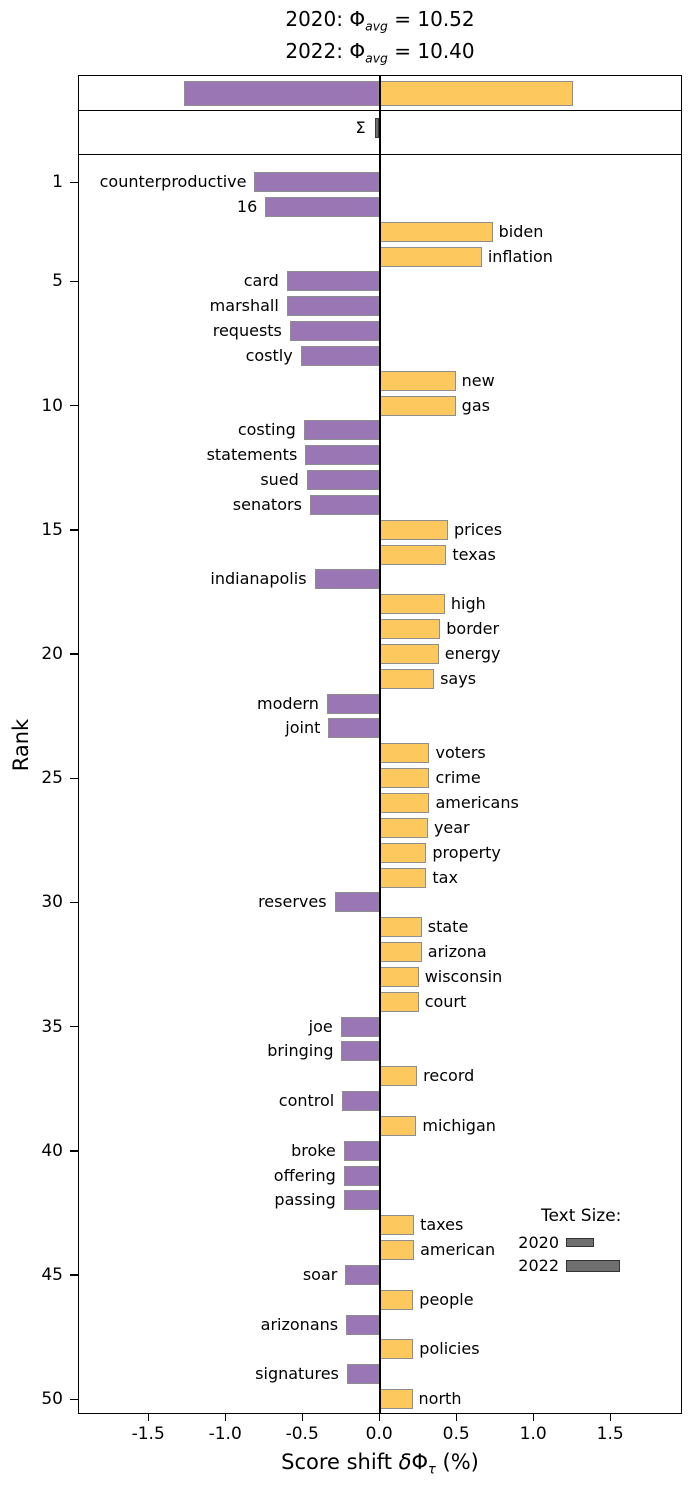 This screenshot has width=690, height=1489. I want to click on word-label: new, so click(478, 380).